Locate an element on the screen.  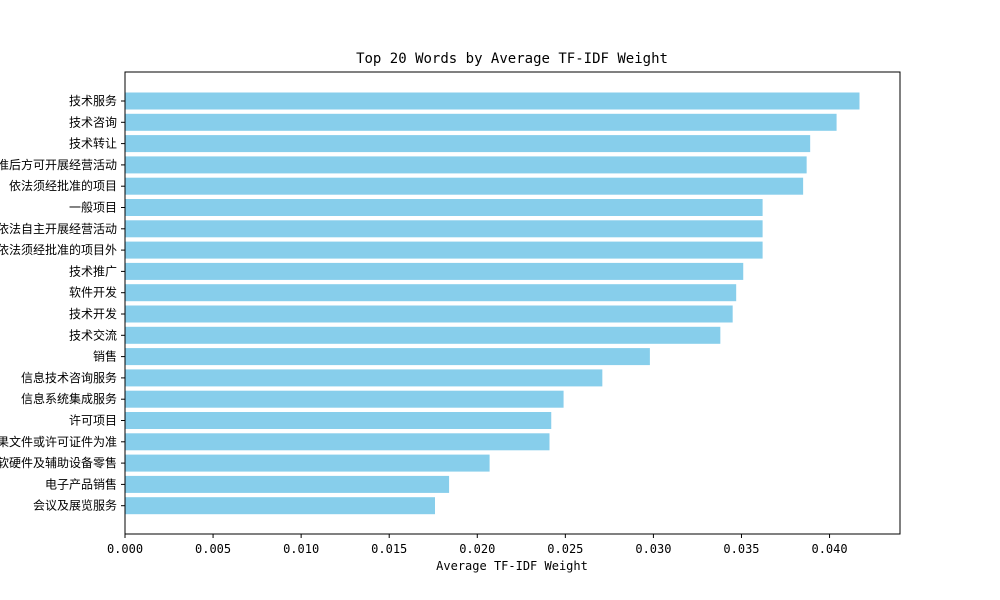
y-tick-label: 具体经营项目以审批结果文件或许可证件为准 is located at coordinates (58, 441).